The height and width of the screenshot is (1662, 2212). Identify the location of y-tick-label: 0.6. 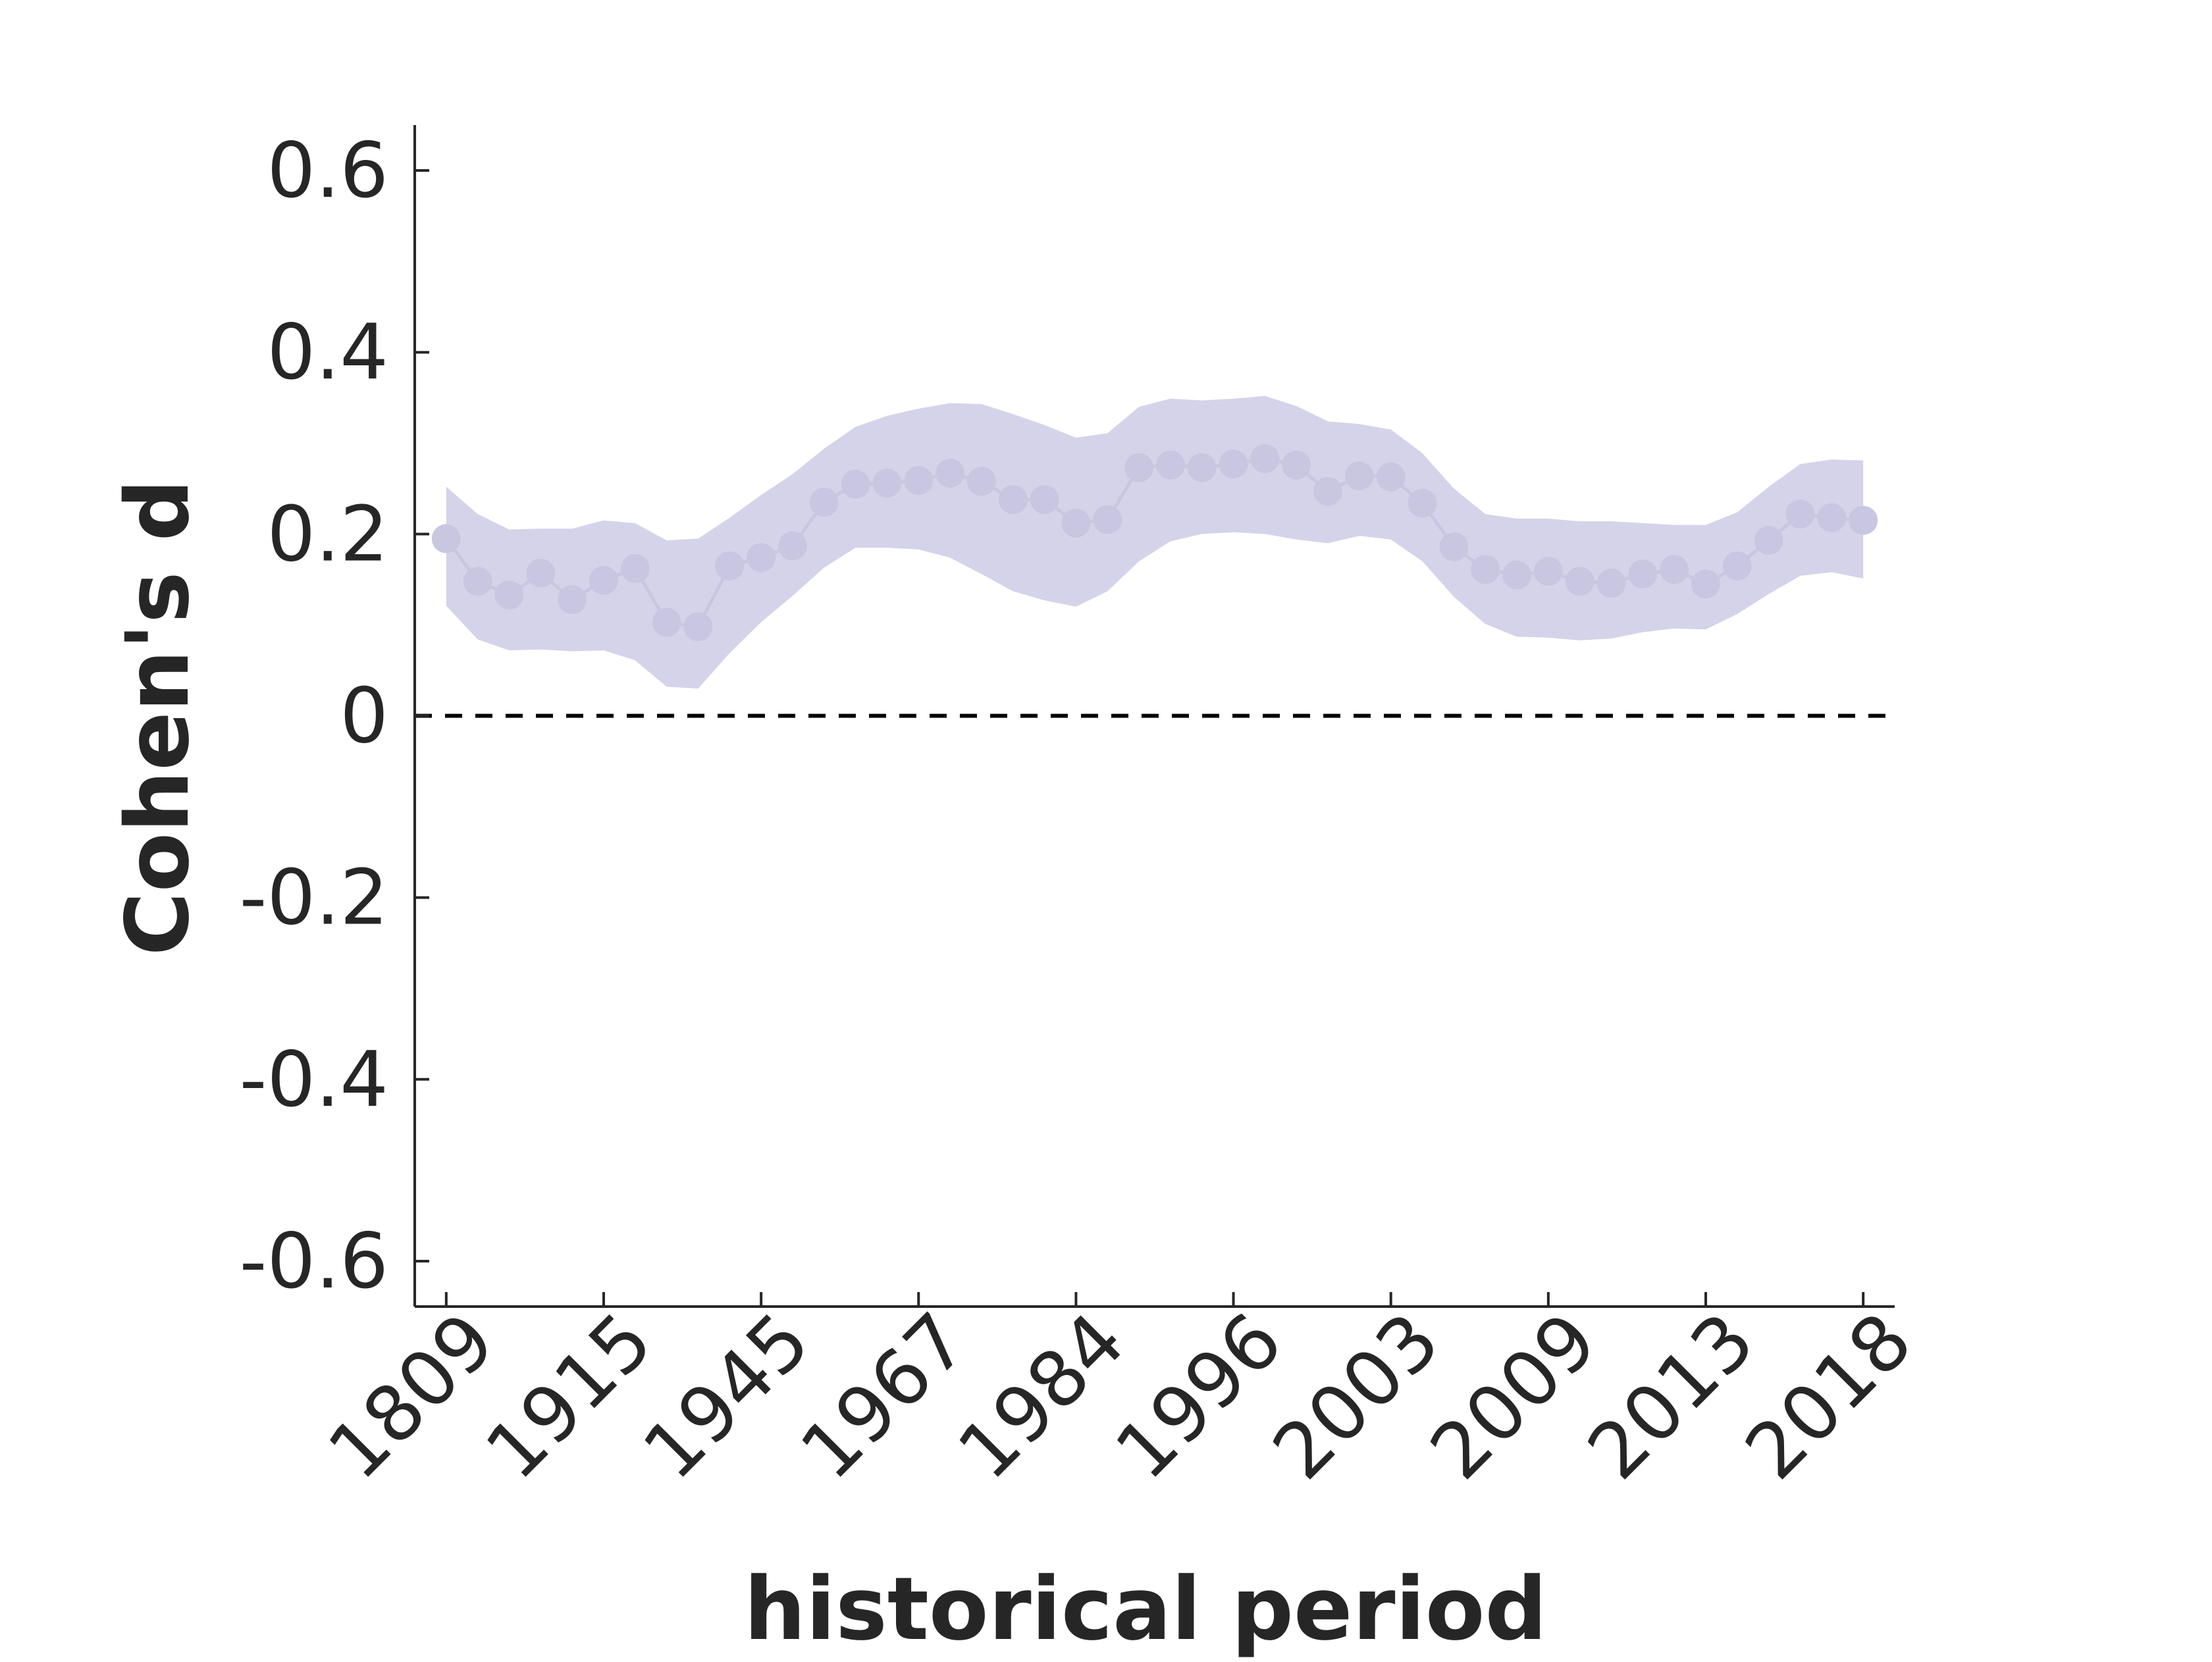
(328, 170).